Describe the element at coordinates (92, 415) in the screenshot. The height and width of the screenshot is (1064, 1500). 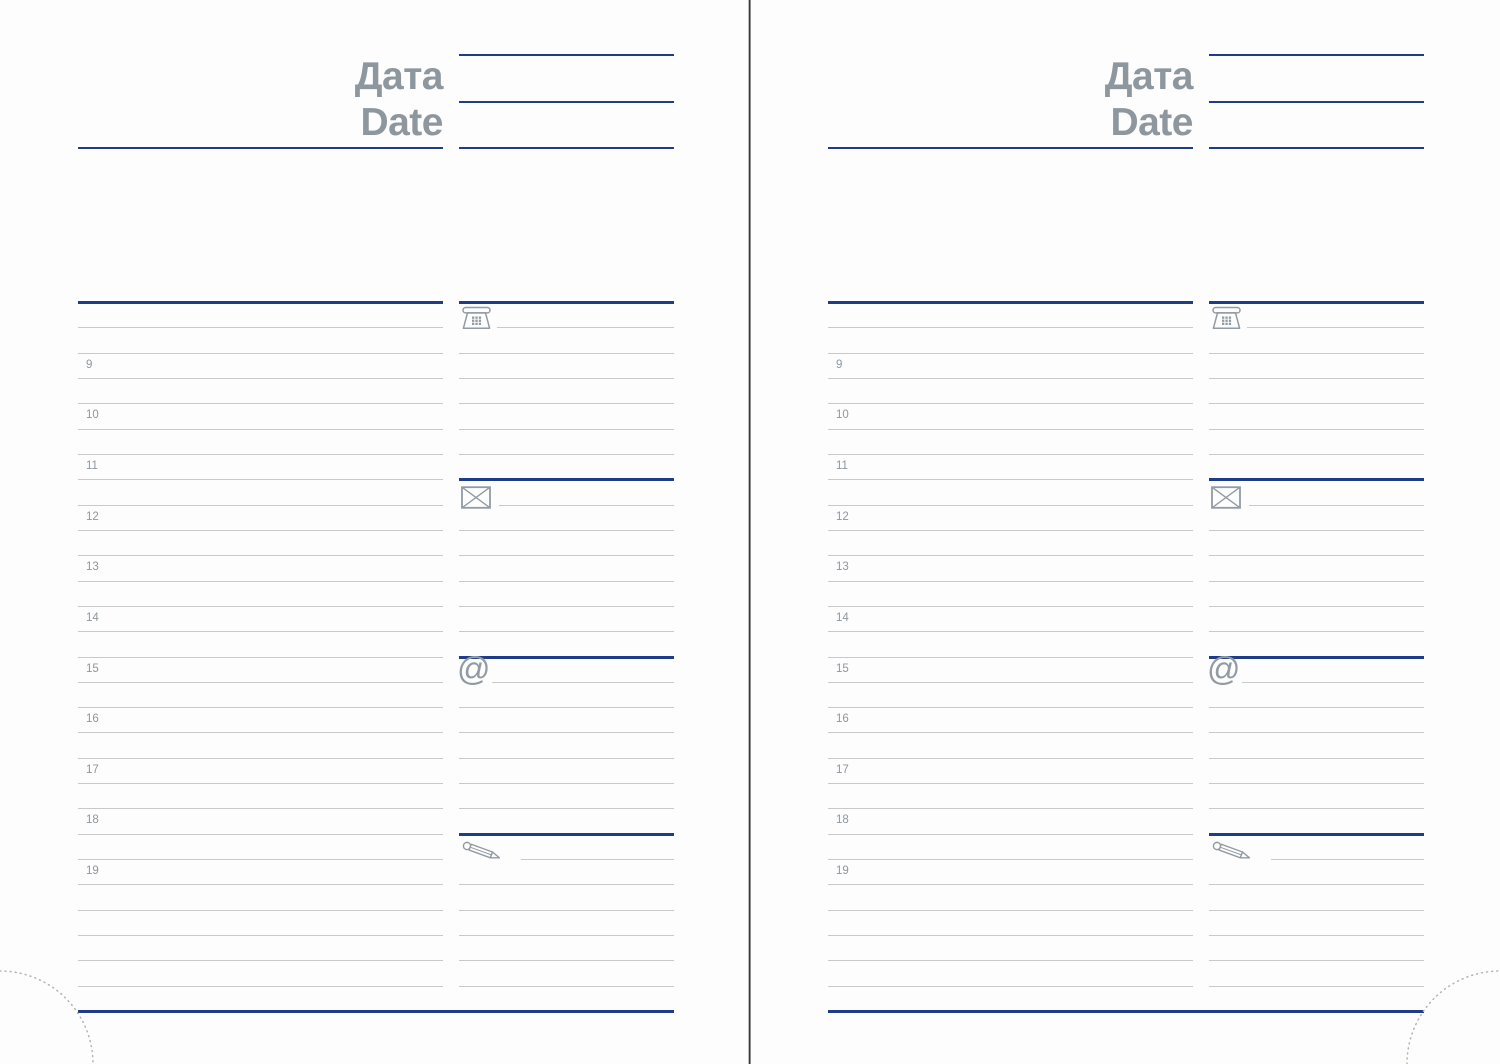
I see `hour-label: 10` at that location.